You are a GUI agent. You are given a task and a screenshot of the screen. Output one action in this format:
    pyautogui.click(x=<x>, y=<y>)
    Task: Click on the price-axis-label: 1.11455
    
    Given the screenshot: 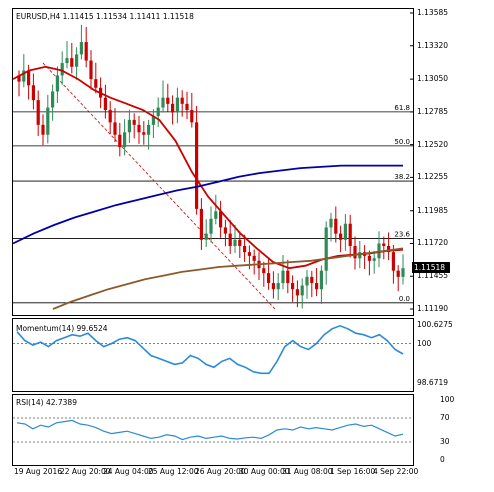 What is the action you would take?
    pyautogui.click(x=433, y=276)
    